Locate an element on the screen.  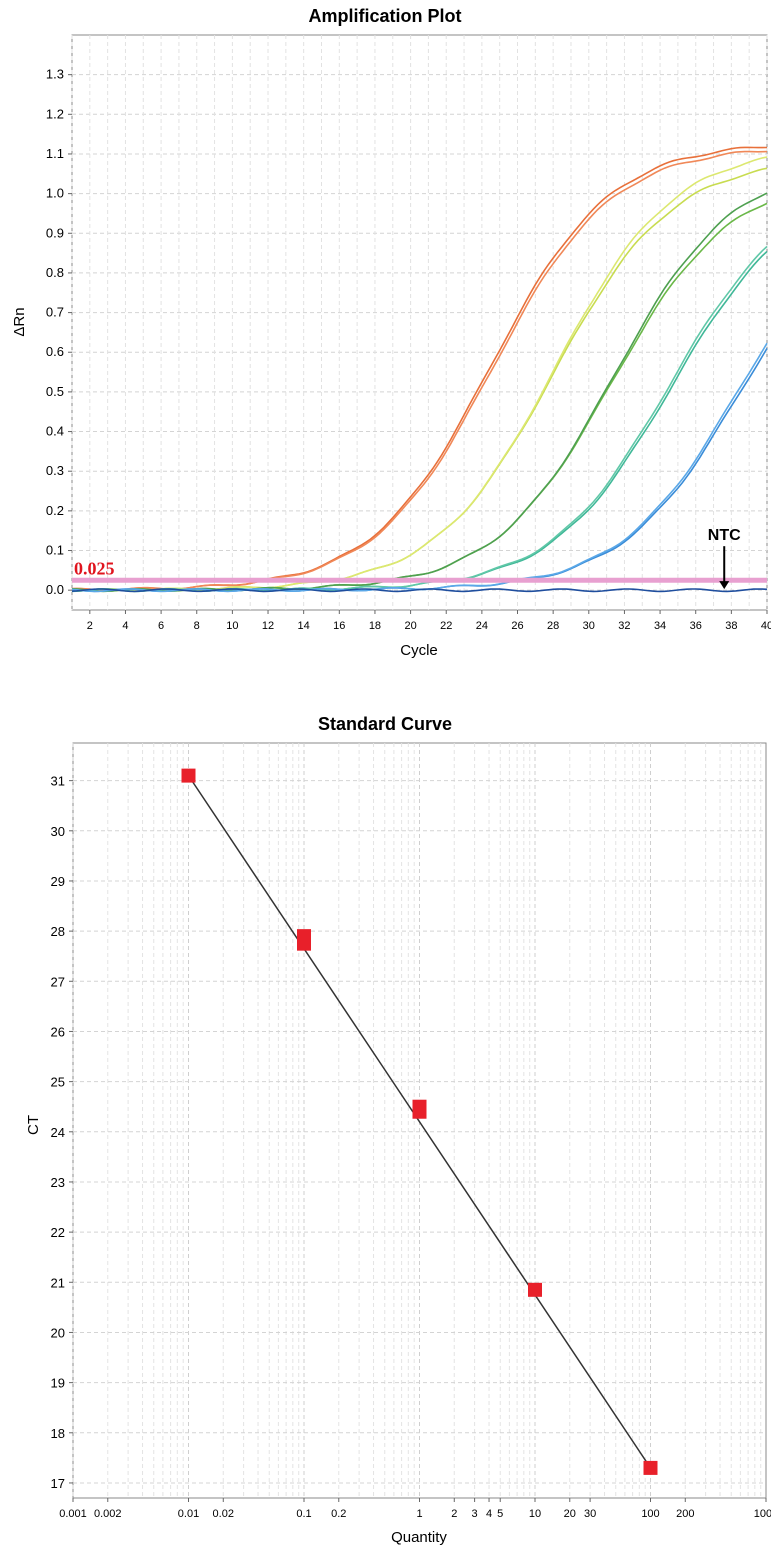
x-tick-label: 5 is located at coordinates (500, 1514).